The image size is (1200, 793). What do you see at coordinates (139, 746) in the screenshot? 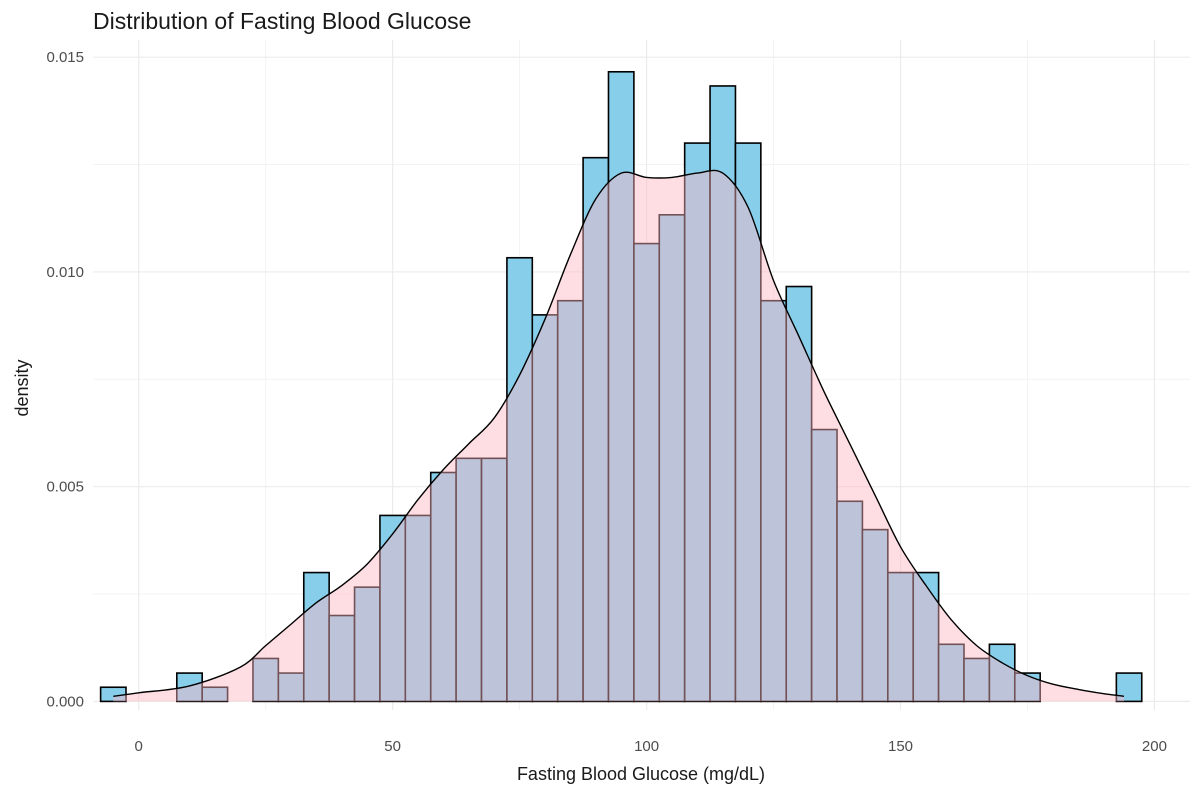
I see `x-tick-label: 0` at bounding box center [139, 746].